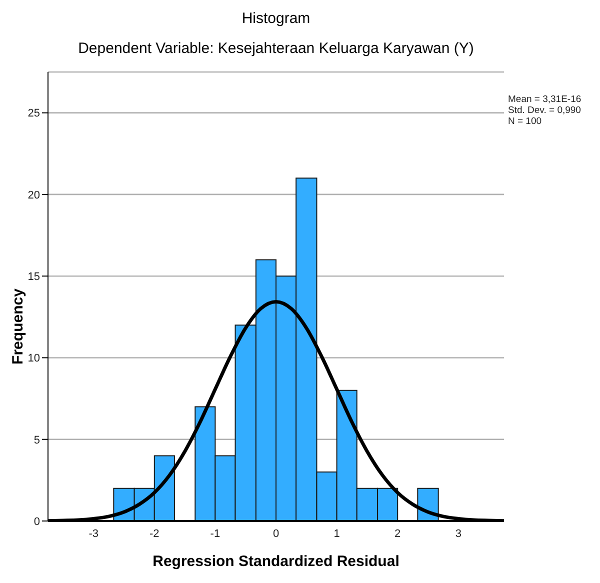 This screenshot has height=583, width=600. Describe the element at coordinates (18, 327) in the screenshot. I see `y-axis-title: Frequency` at that location.